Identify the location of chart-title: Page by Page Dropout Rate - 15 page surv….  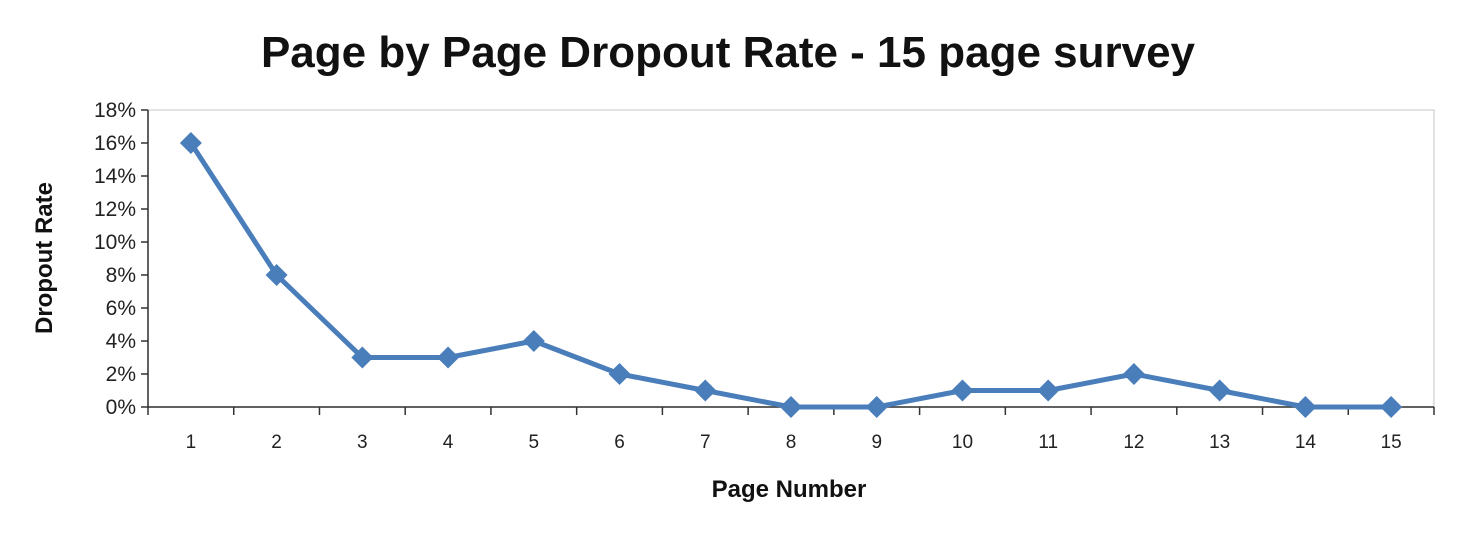
(728, 52).